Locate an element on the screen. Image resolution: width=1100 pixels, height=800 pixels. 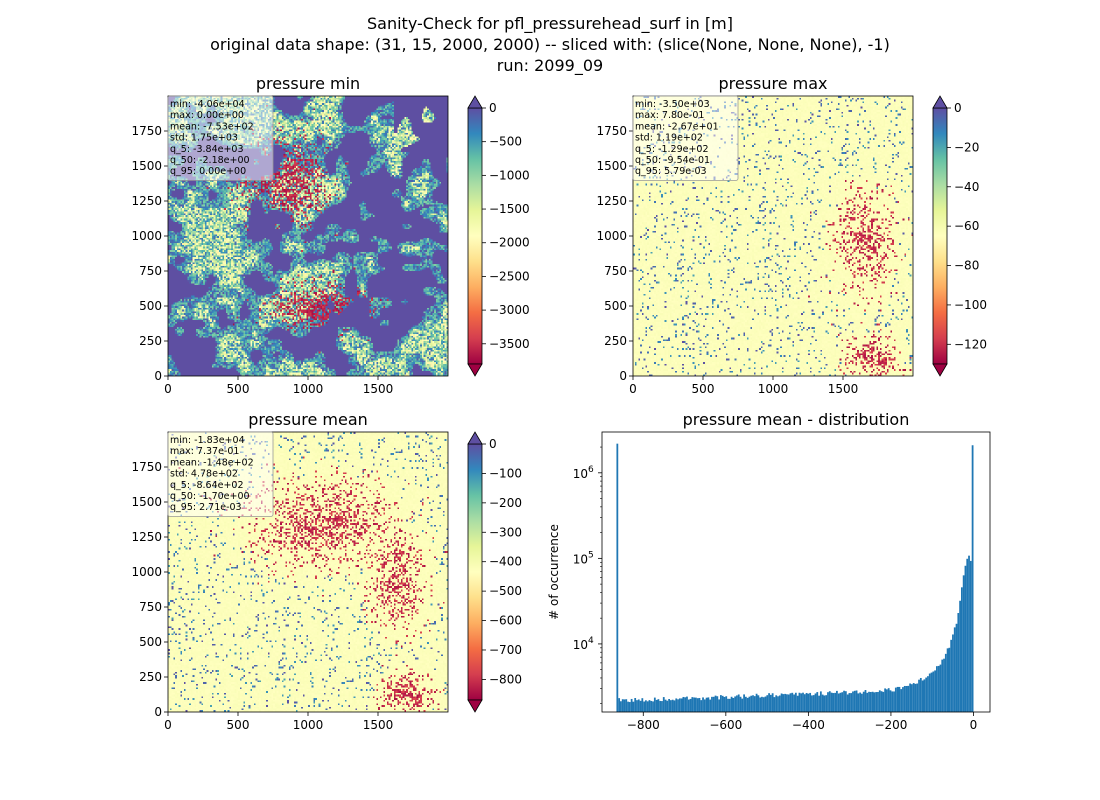
y-tick-label: 1750 is located at coordinates (146, 467).